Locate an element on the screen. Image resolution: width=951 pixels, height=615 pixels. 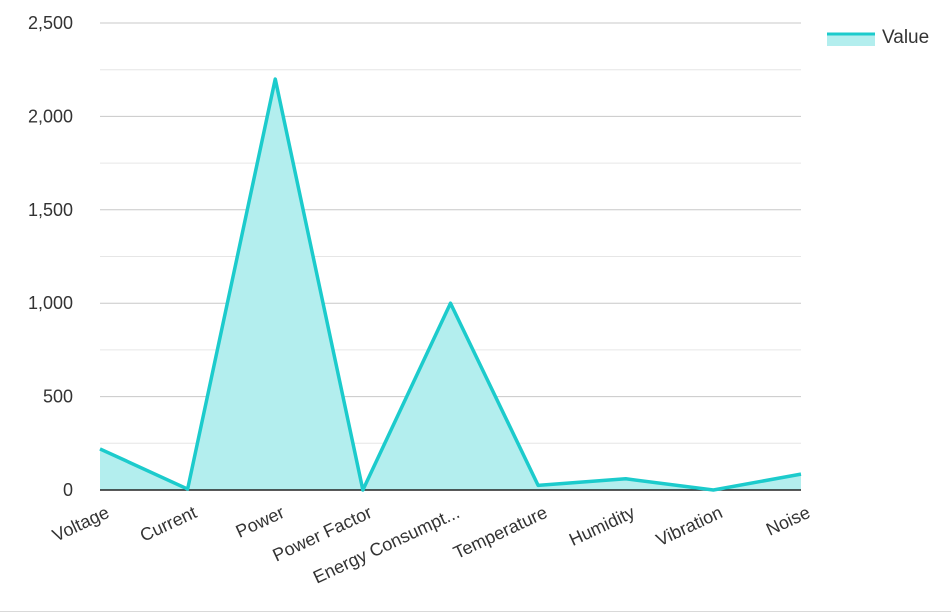
x-tick-label: Voltage is located at coordinates (80, 524).